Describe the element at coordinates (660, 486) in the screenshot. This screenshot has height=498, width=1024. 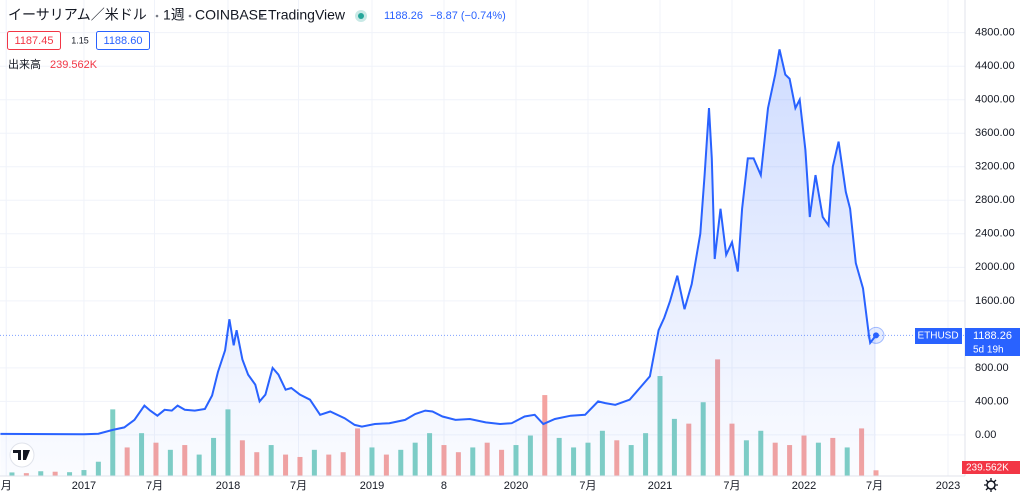
I see `x-tick-label: 2021` at that location.